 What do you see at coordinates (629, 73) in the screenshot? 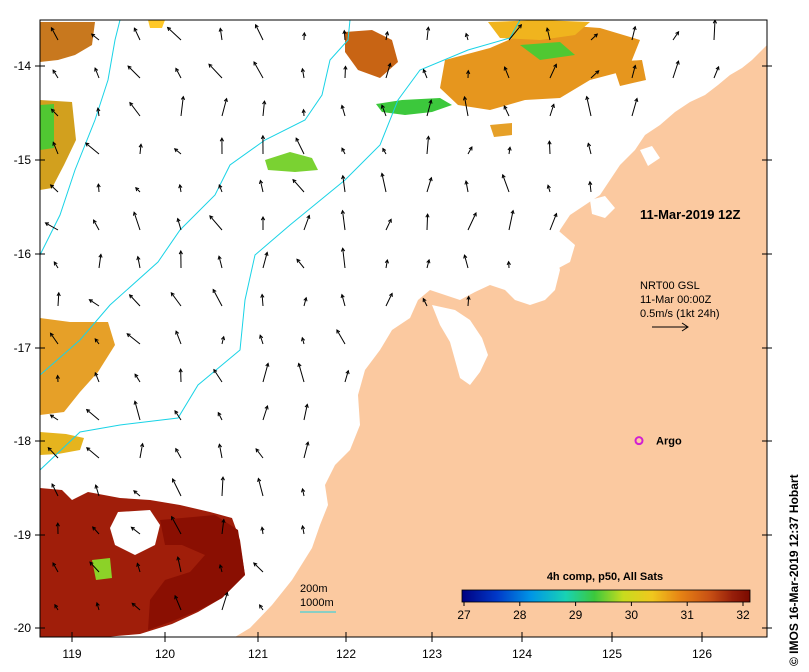
I see `sst-patch-north-d` at bounding box center [629, 73].